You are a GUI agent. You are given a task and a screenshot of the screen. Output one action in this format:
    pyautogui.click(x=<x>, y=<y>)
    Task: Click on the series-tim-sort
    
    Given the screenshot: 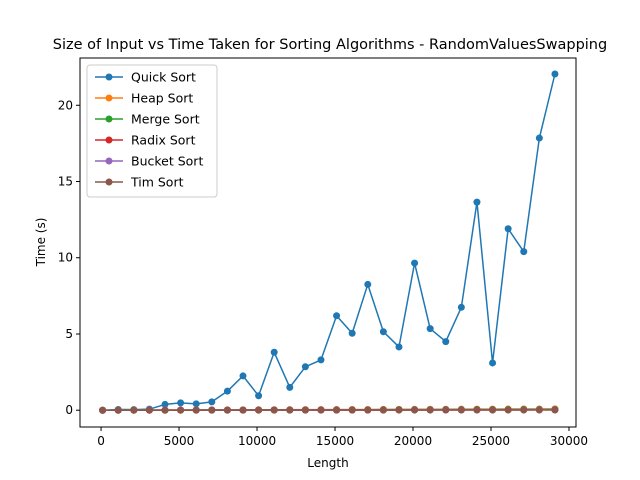 What is the action you would take?
    pyautogui.click(x=329, y=410)
    